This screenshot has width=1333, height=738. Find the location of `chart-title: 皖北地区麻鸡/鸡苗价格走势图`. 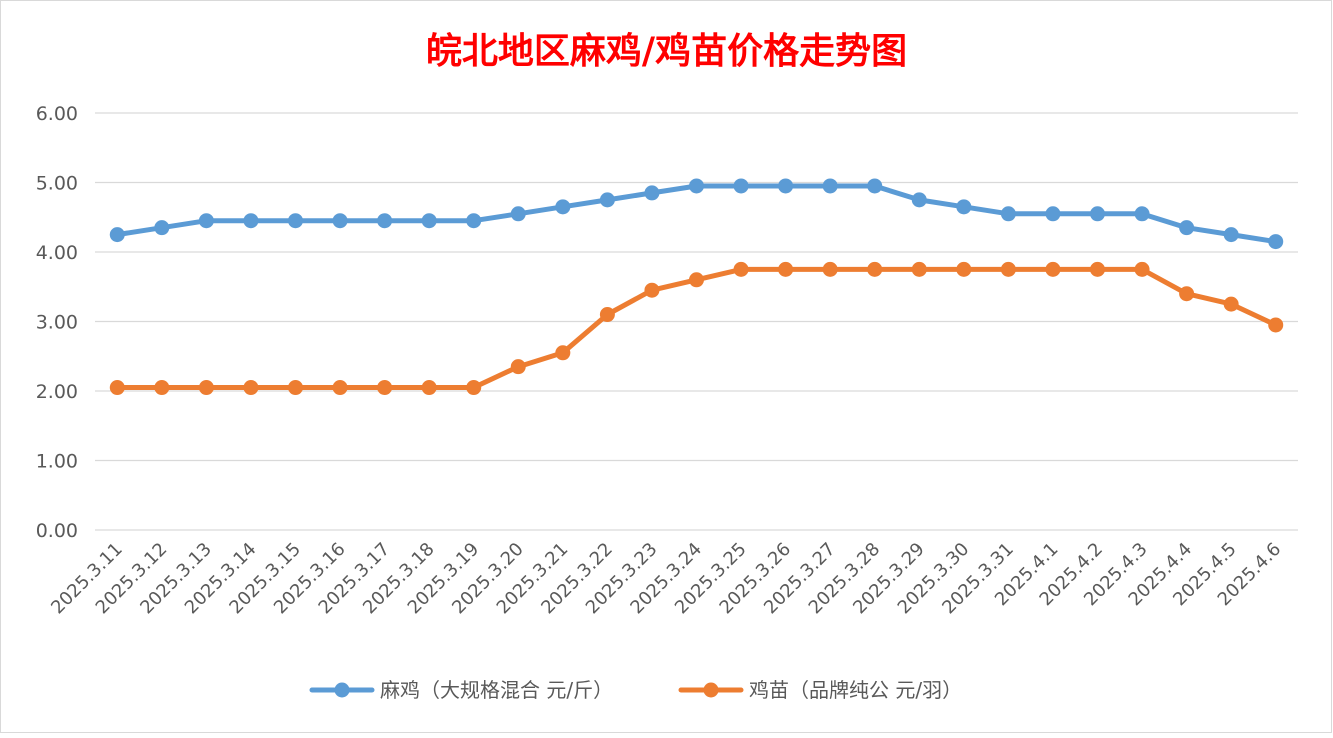

chart-title: 皖北地区麻鸡/鸡苗价格走势图 is located at coordinates (666, 51).